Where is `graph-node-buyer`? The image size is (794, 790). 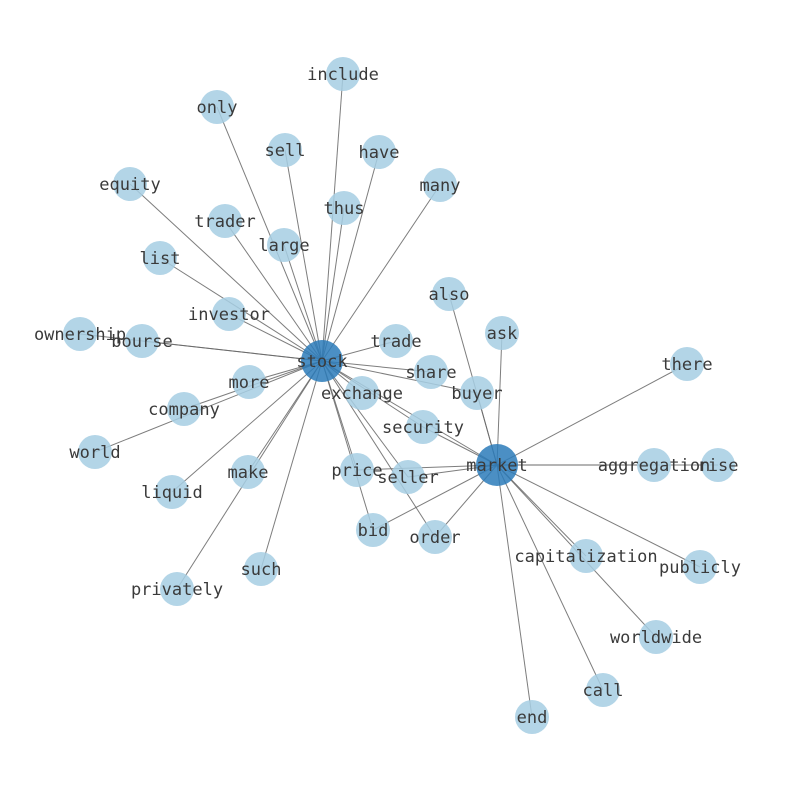
graph-node-buyer is located at coordinates (477, 393).